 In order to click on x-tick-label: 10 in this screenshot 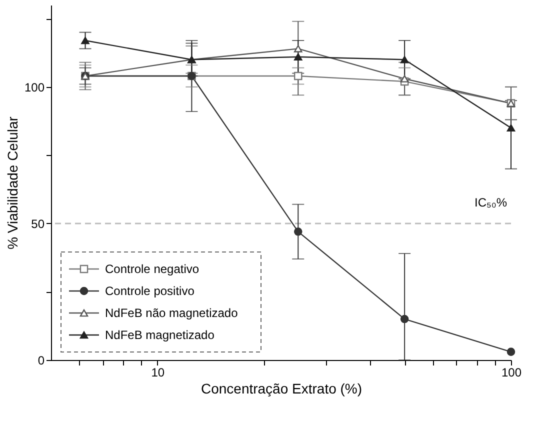, I will do `click(158, 373)`.